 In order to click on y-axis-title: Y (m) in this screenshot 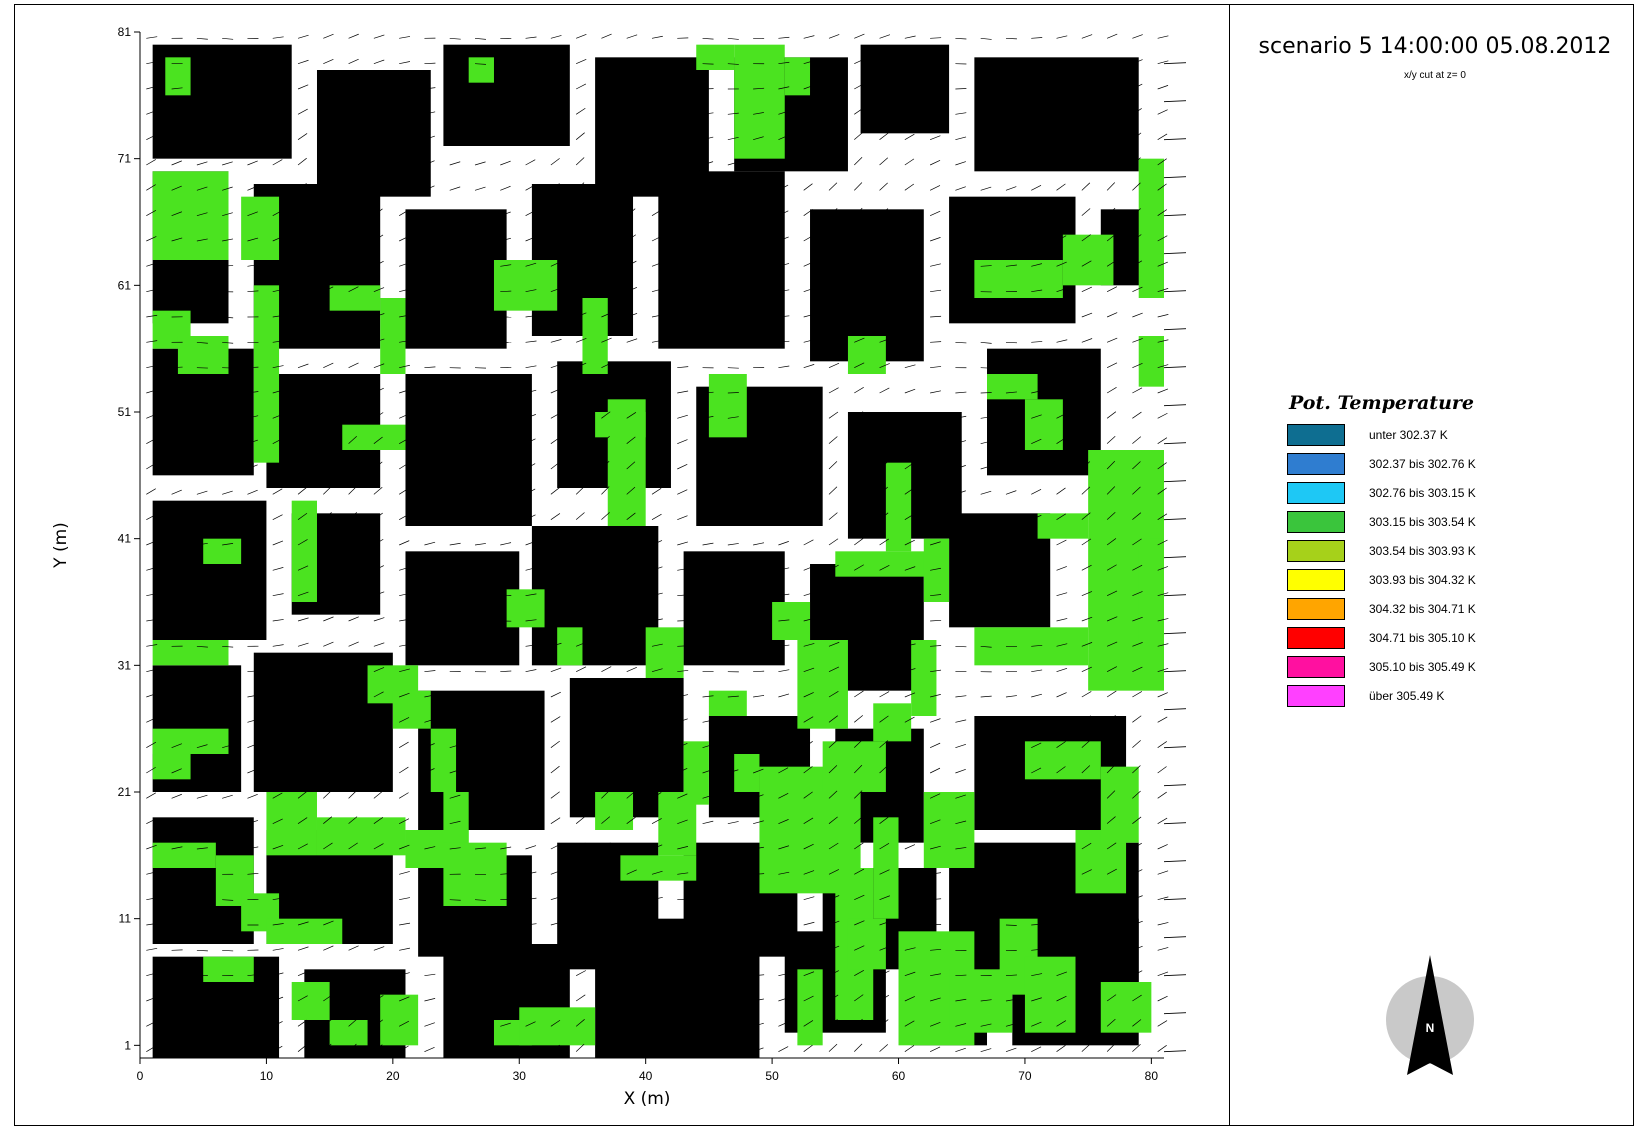, I will do `click(61, 545)`.